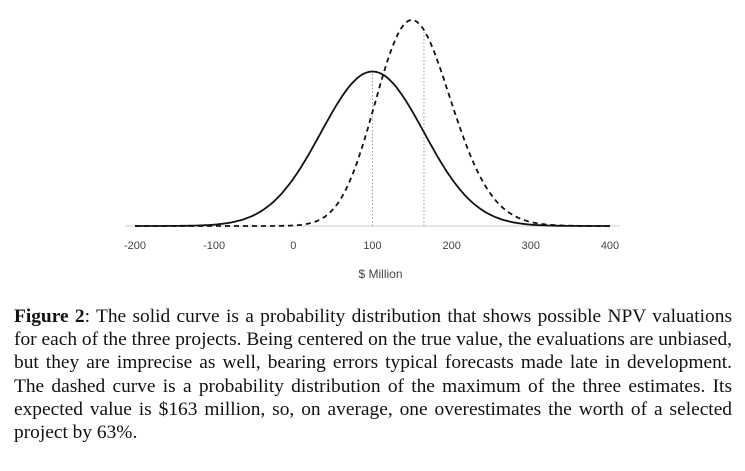  I want to click on x-tick-label: -100, so click(214, 246).